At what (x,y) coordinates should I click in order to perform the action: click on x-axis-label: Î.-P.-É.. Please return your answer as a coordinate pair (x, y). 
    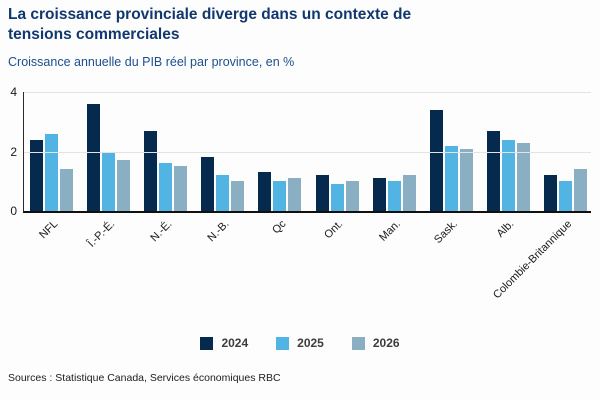
    Looking at the image, I should click on (101, 234).